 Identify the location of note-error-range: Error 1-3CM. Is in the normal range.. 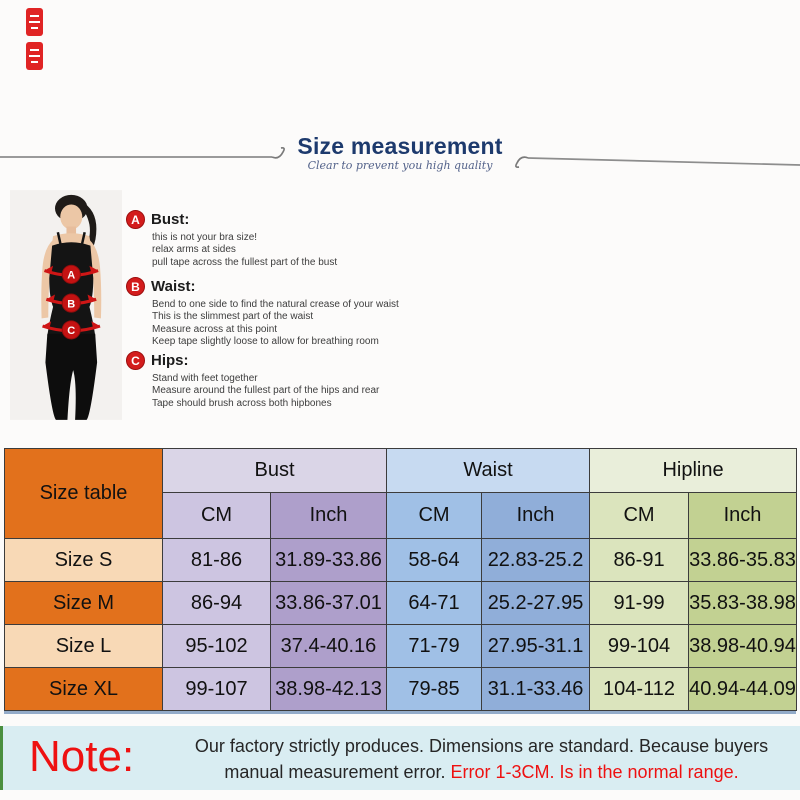
(594, 772).